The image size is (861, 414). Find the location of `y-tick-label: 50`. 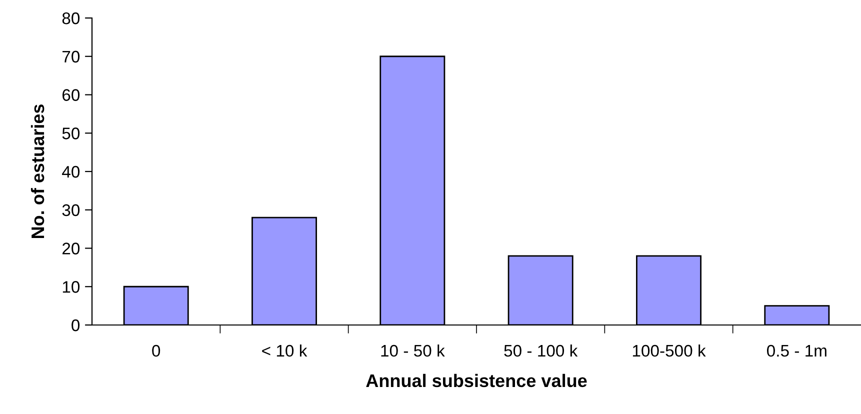

y-tick-label: 50 is located at coordinates (71, 134).